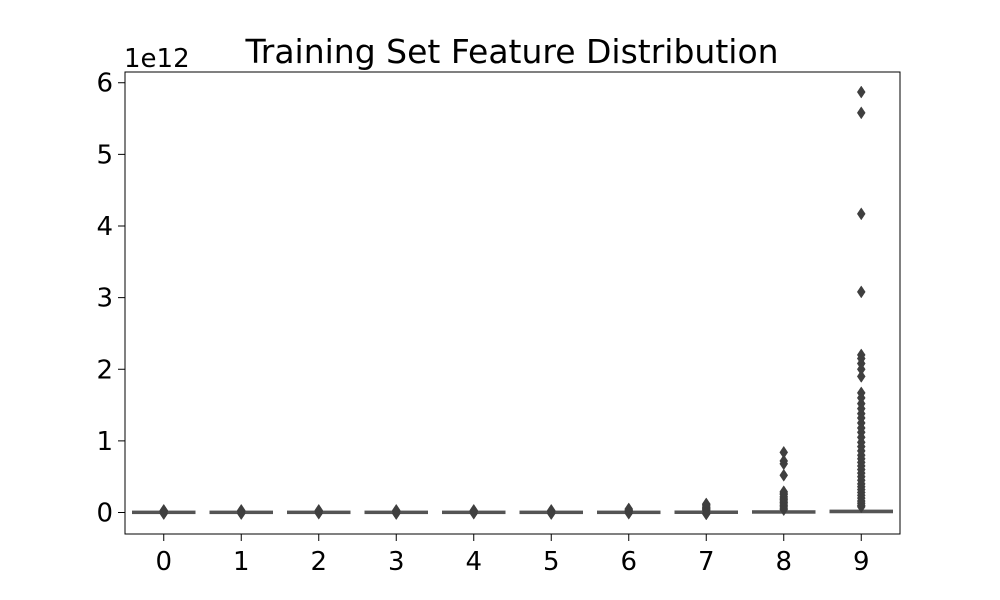 Image resolution: width=1000 pixels, height=600 pixels. I want to click on y-tick-label: 2, so click(104, 370).